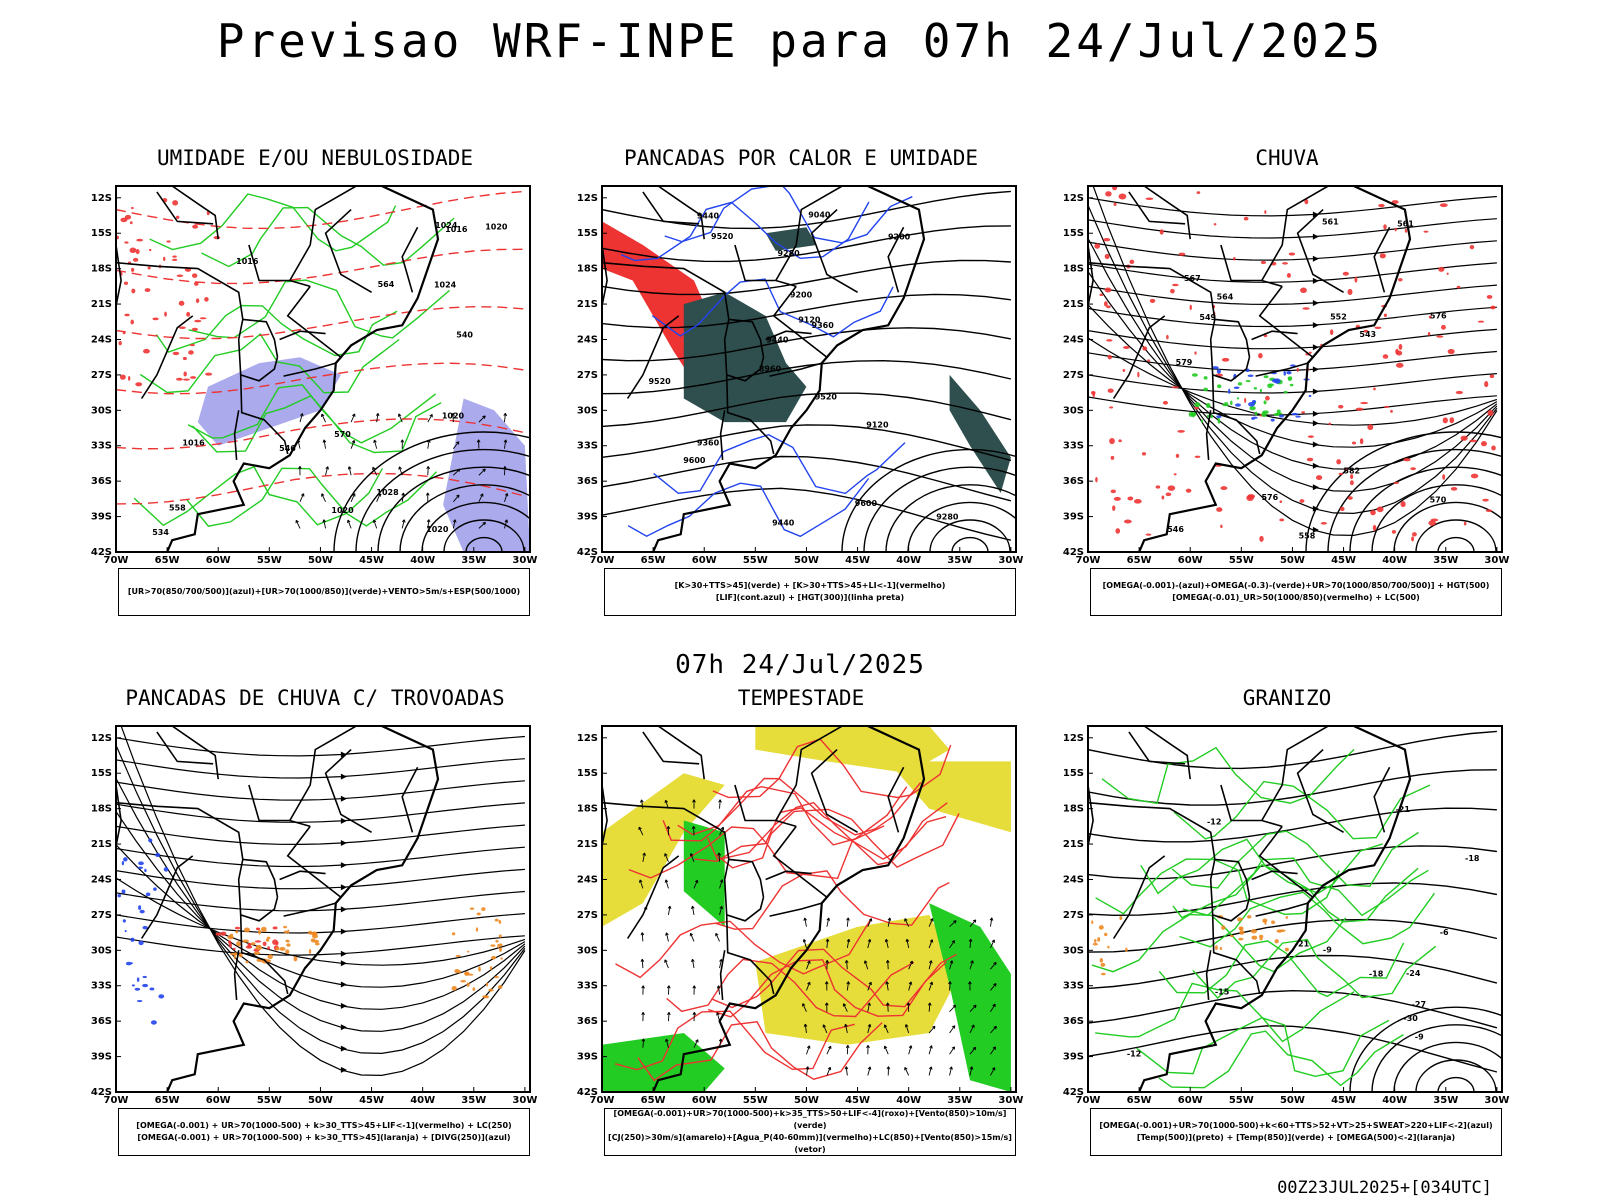  Describe the element at coordinates (704, 873) in the screenshot. I see `wind-area` at that location.